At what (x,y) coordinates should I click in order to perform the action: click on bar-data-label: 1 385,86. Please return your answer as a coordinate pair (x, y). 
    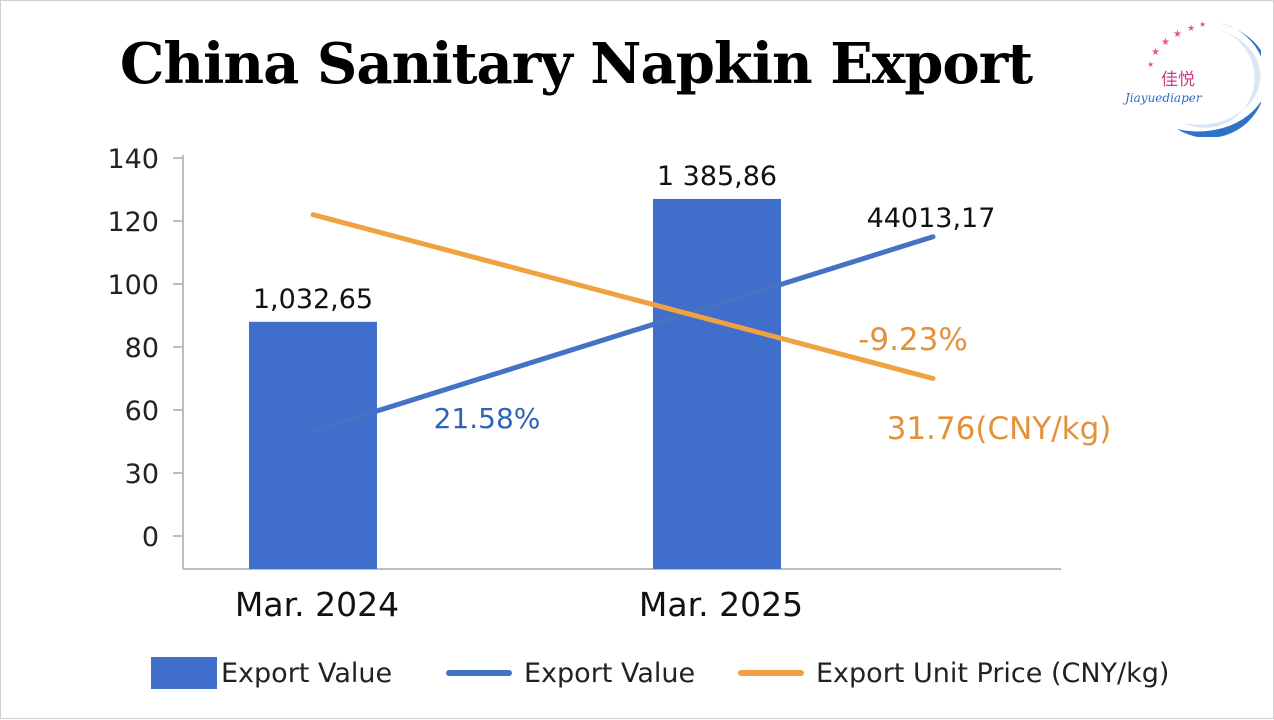
    Looking at the image, I should click on (717, 176).